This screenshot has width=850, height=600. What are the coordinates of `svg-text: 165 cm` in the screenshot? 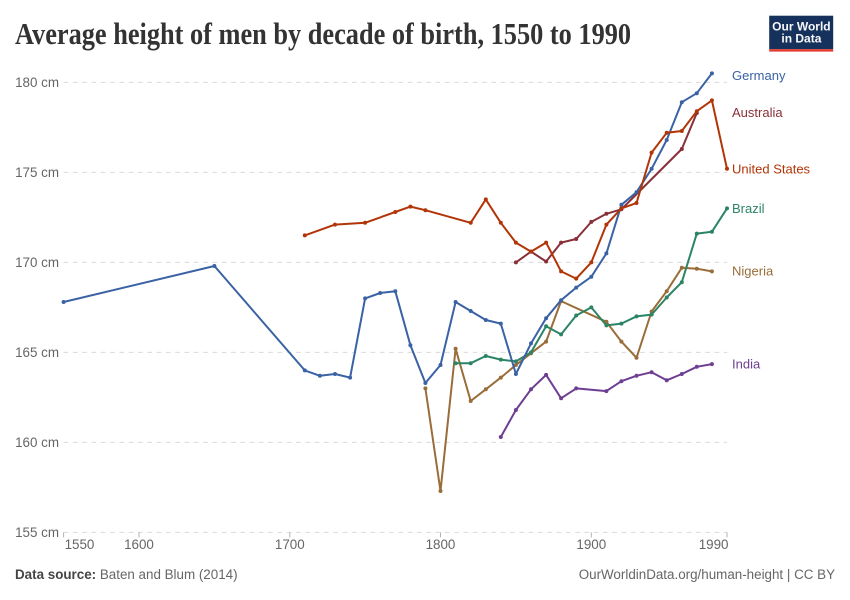 It's located at (37, 352).